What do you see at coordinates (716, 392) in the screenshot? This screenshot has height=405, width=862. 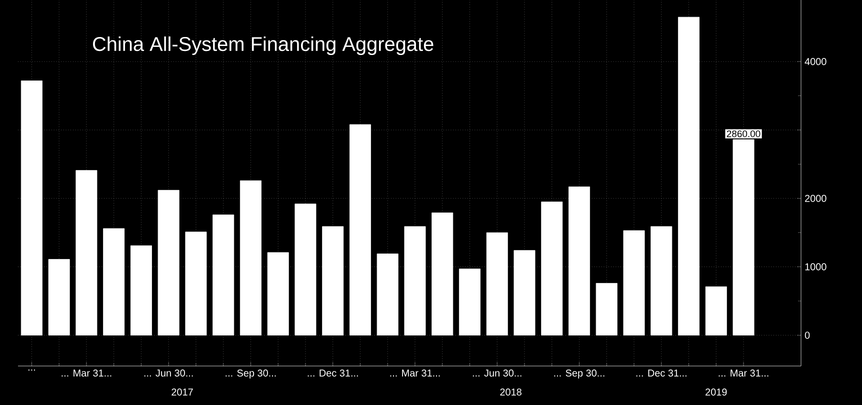 I see `text: 2019` at bounding box center [716, 392].